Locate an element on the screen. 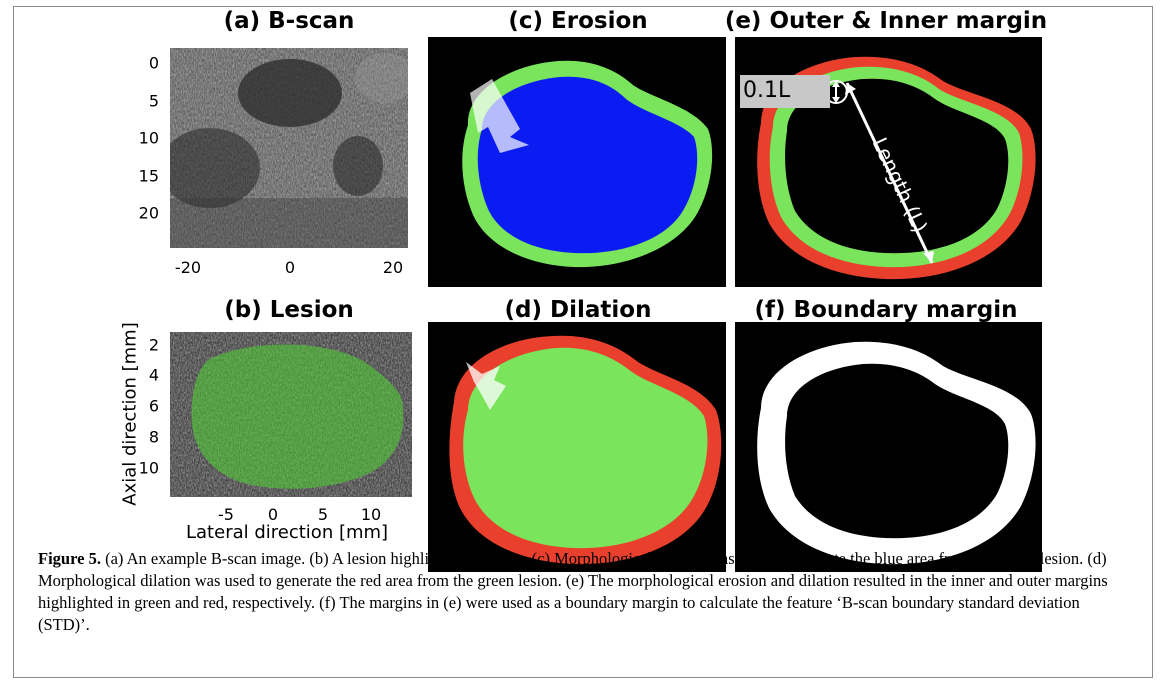 The height and width of the screenshot is (690, 1167). a-ytick-0: 0 is located at coordinates (153, 63).